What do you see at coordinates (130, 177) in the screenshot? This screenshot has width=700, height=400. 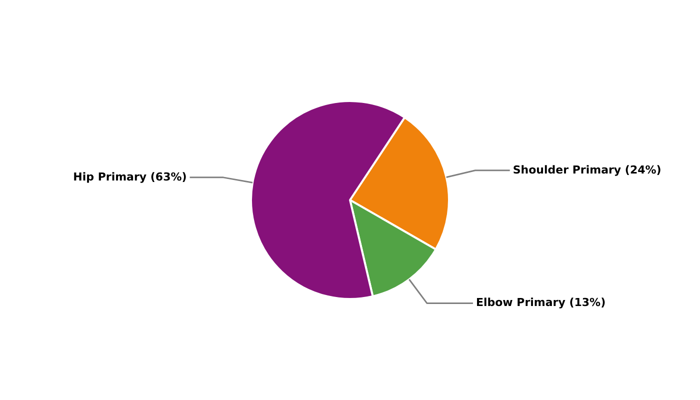 I see `slice-label: Hip Primary (63%)` at bounding box center [130, 177].